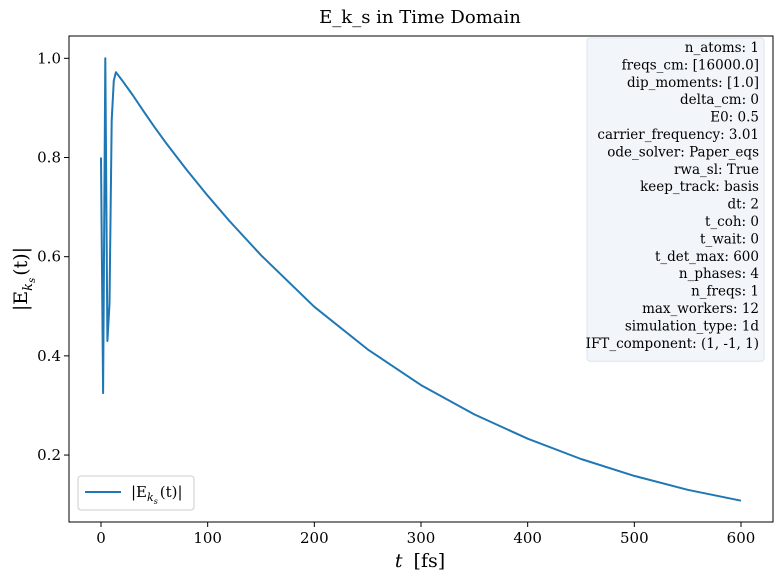  What do you see at coordinates (421, 538) in the screenshot?
I see `x-tick-label: 300` at bounding box center [421, 538].